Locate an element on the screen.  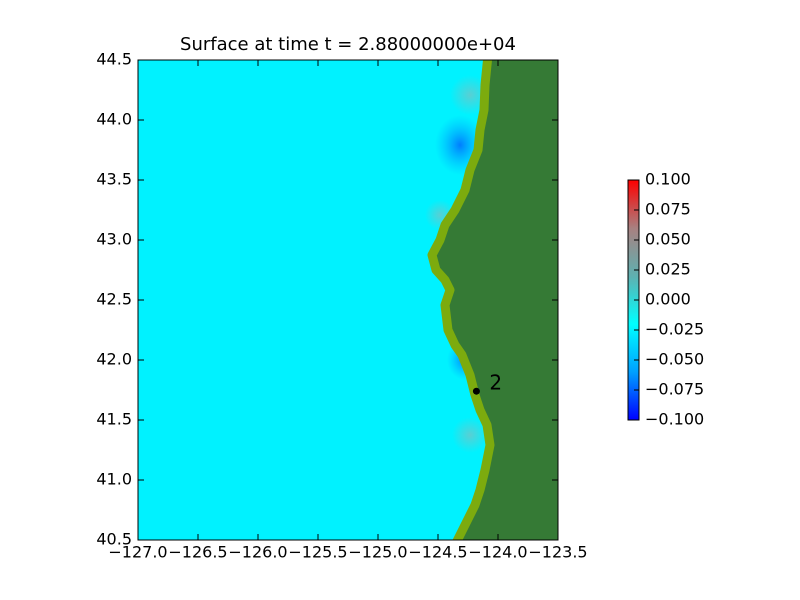
chart-title: Surface at time t = 2.88000000e+04 is located at coordinates (348, 44).